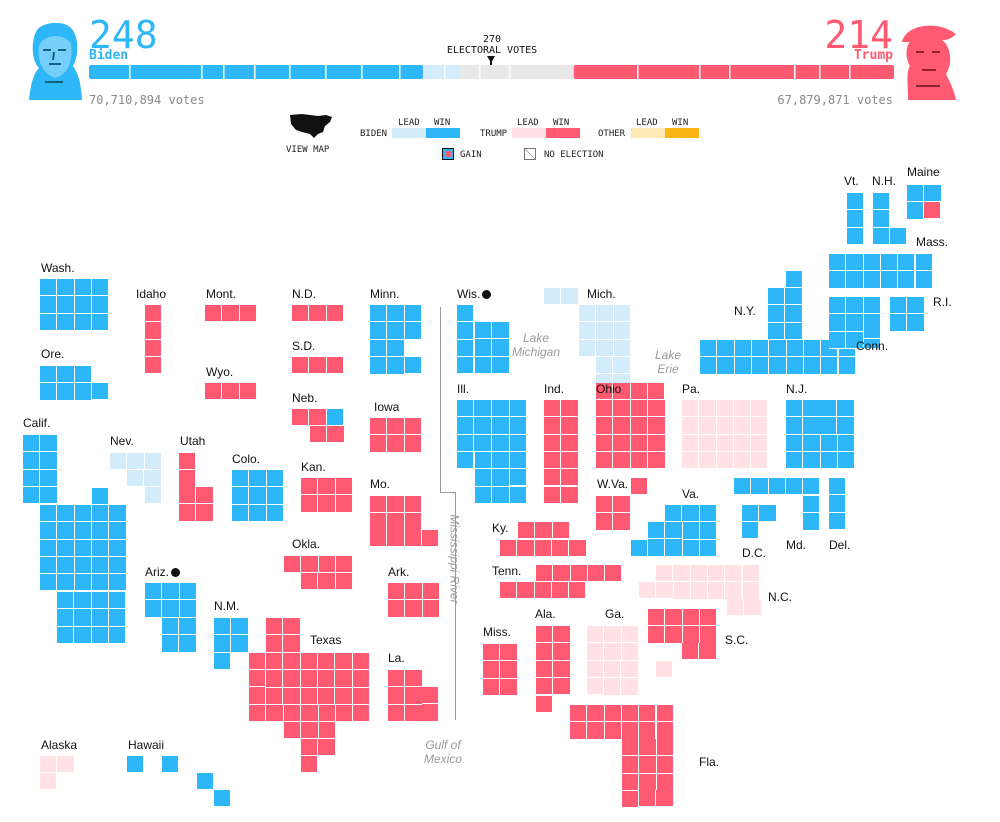 The height and width of the screenshot is (822, 1000). What do you see at coordinates (122, 441) in the screenshot?
I see `state-label-nev: Nev.` at bounding box center [122, 441].